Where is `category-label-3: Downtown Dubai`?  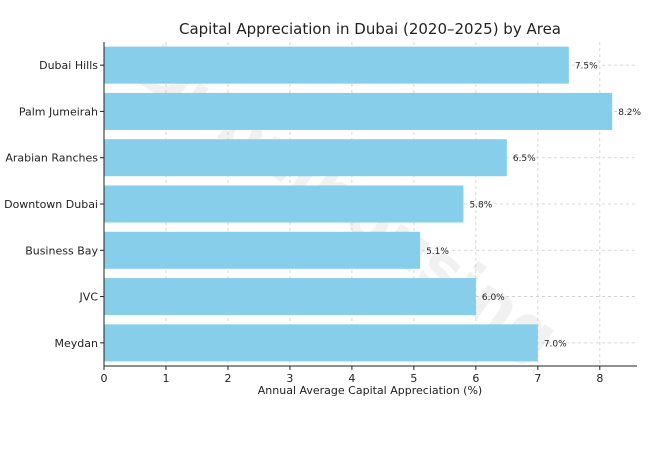
category-label-3: Downtown Dubai is located at coordinates (51, 204).